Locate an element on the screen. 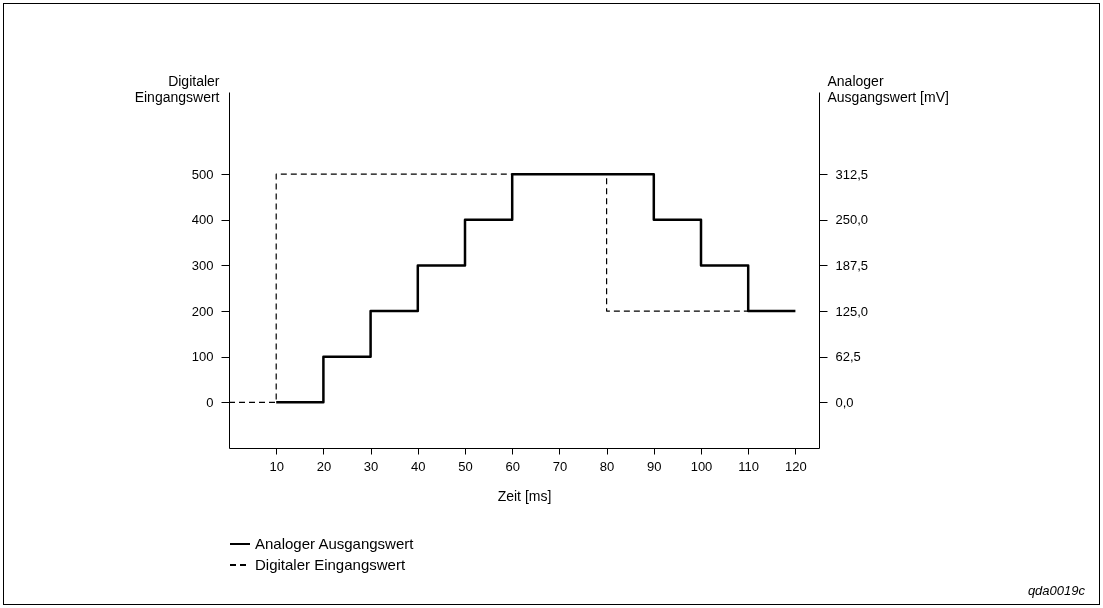 The width and height of the screenshot is (1103, 608). x-tick-label: 80 is located at coordinates (607, 466).